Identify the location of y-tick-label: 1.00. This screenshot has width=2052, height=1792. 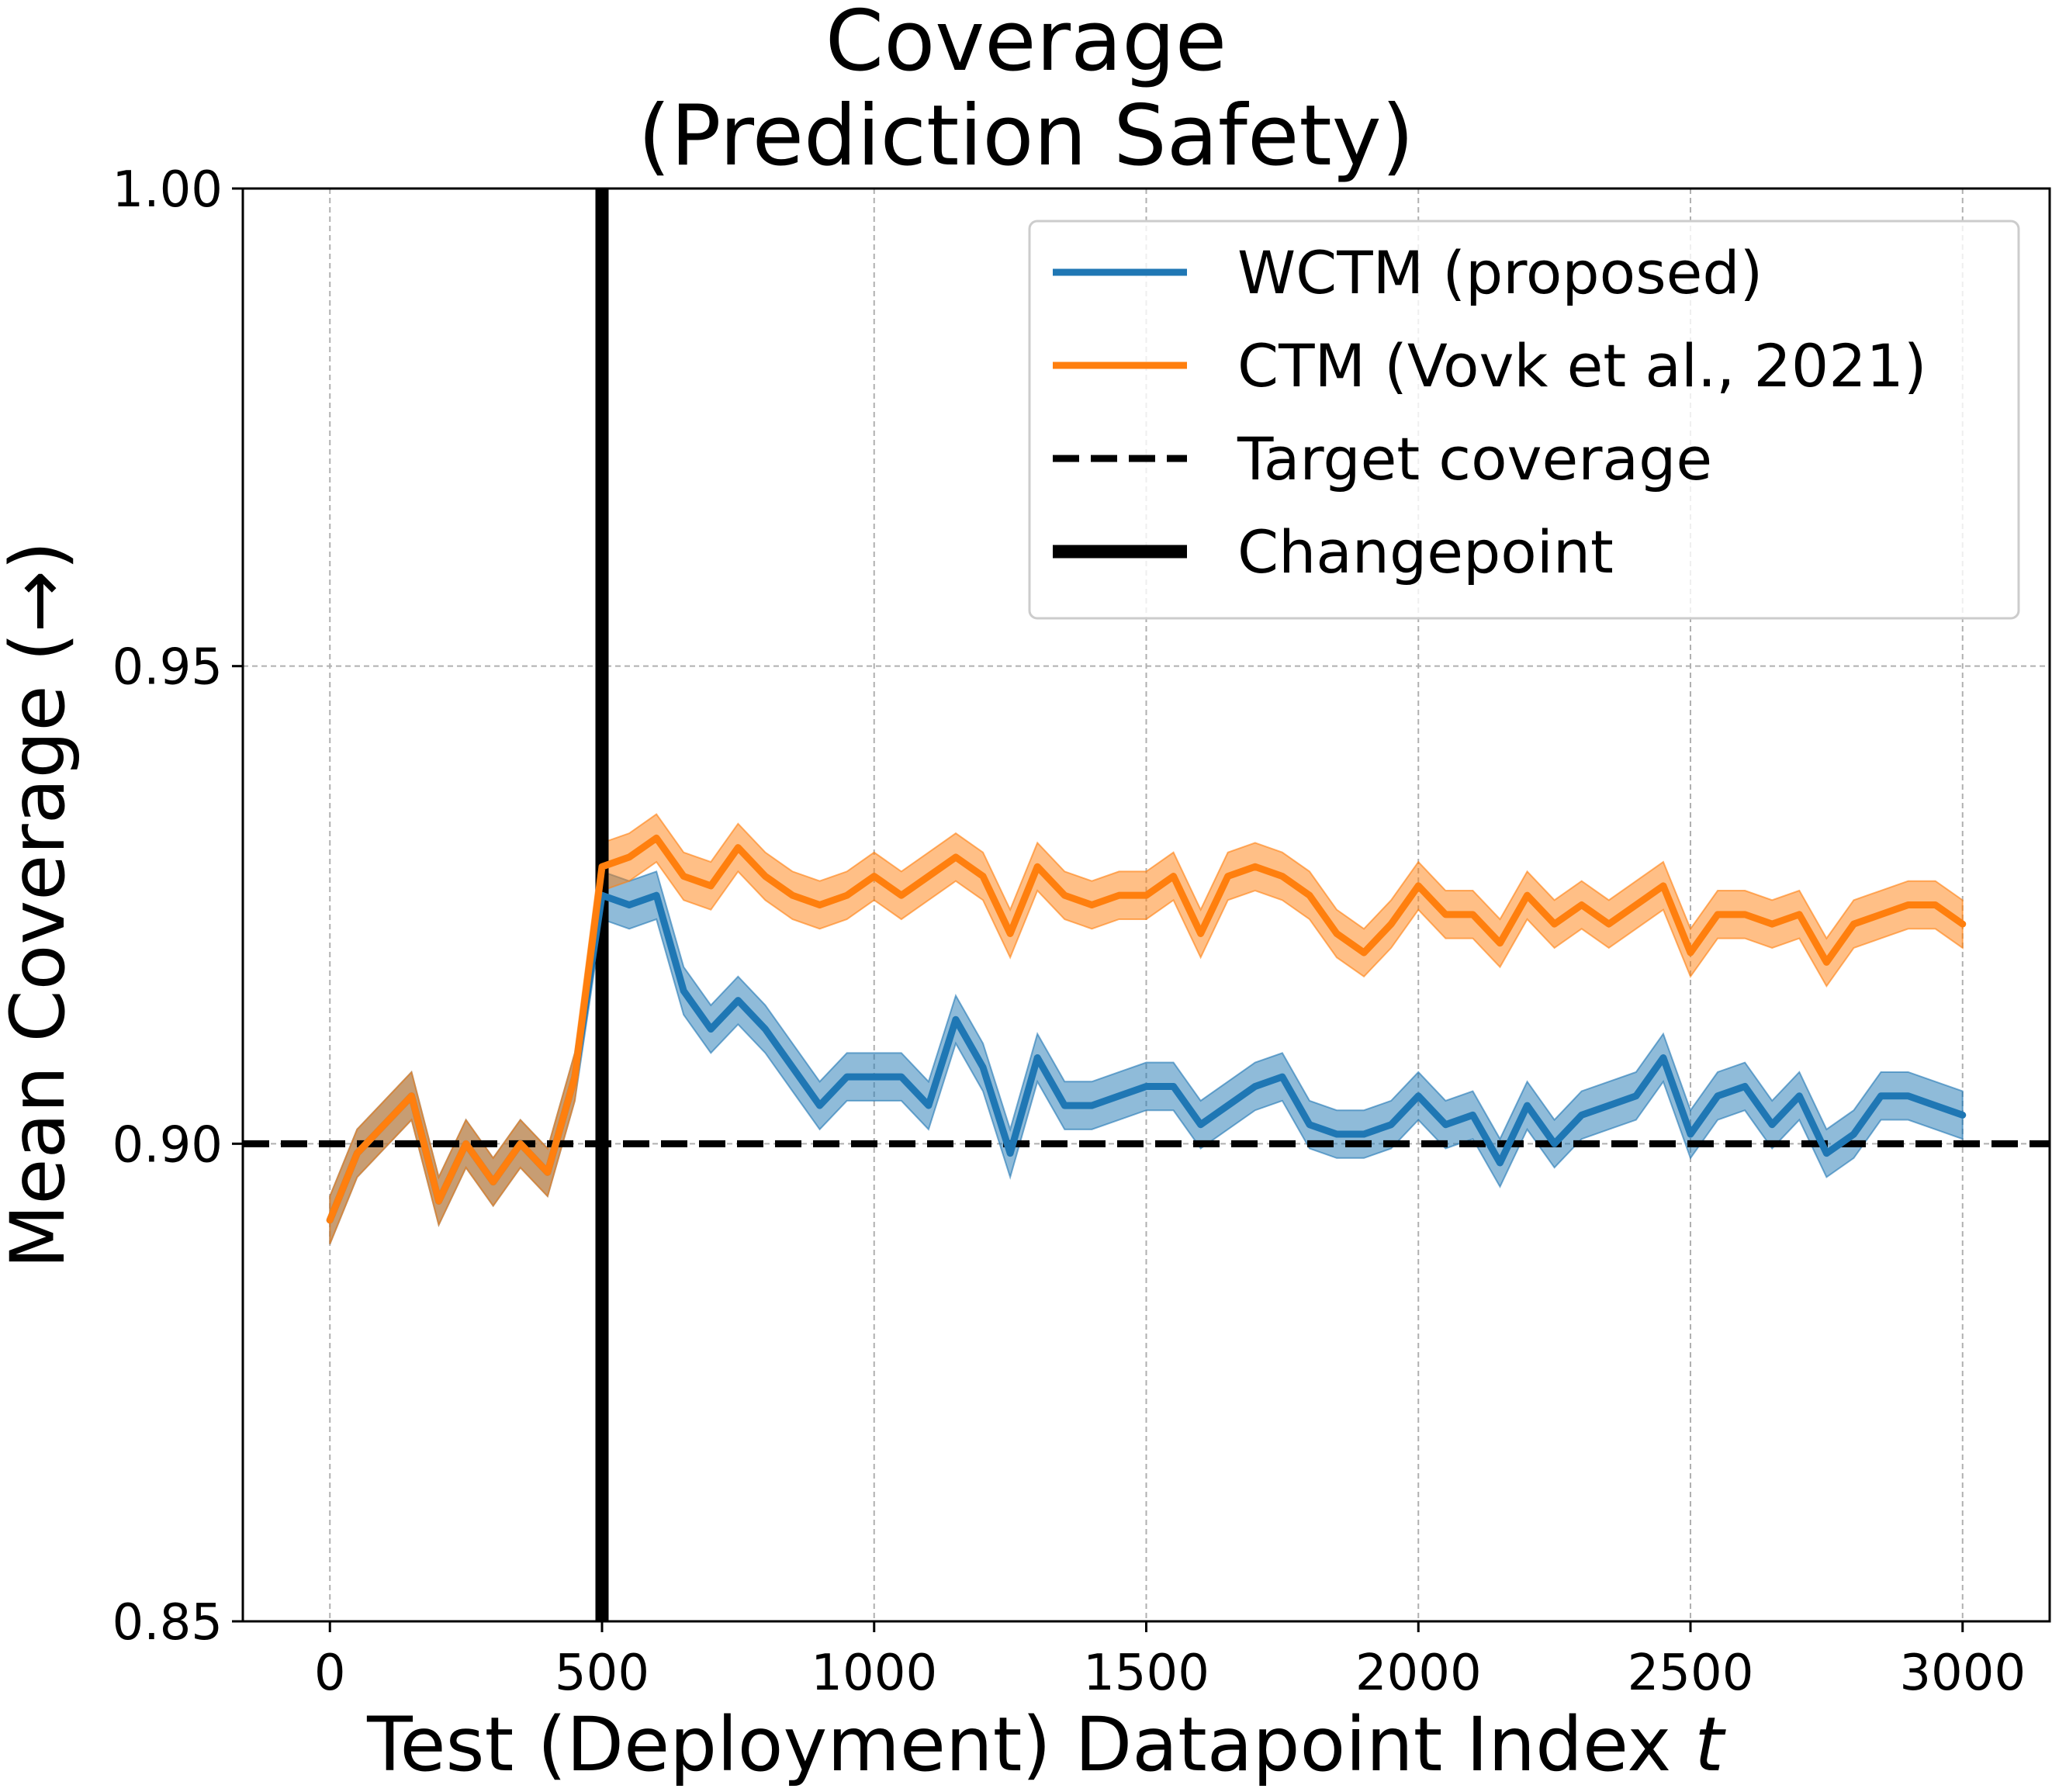
(167, 190).